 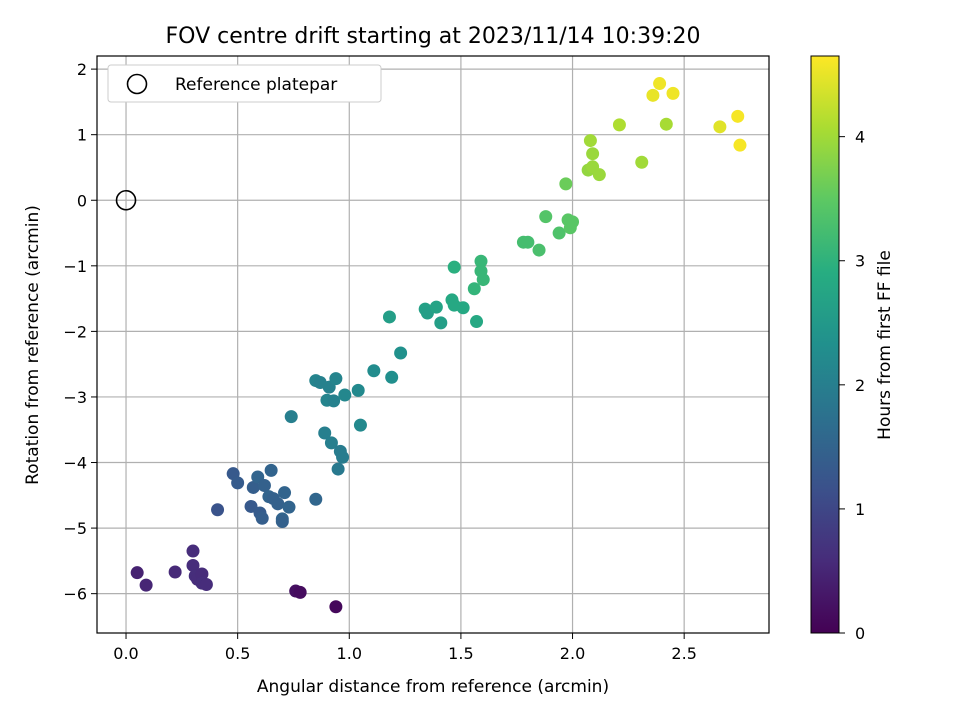 I want to click on colorbar-tick-label: 1, so click(x=860, y=509).